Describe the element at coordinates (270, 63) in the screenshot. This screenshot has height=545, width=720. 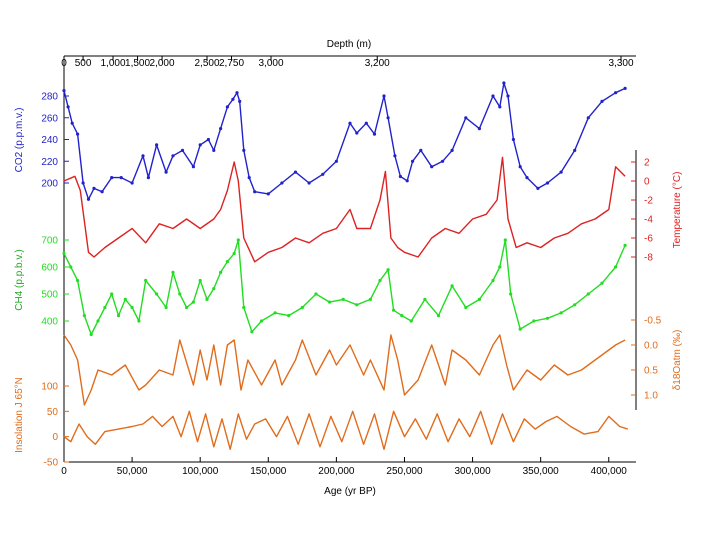
I see `depth-tick-label: 3,000` at that location.